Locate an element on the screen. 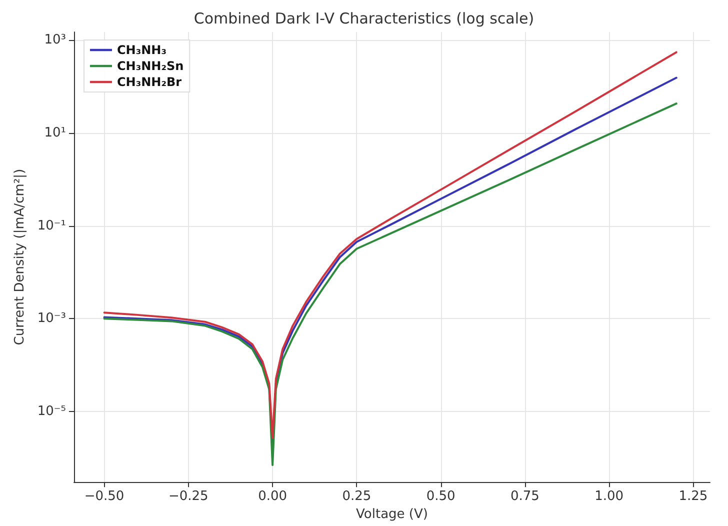 The height and width of the screenshot is (526, 728). x-tick-label: −0.25 is located at coordinates (188, 496).